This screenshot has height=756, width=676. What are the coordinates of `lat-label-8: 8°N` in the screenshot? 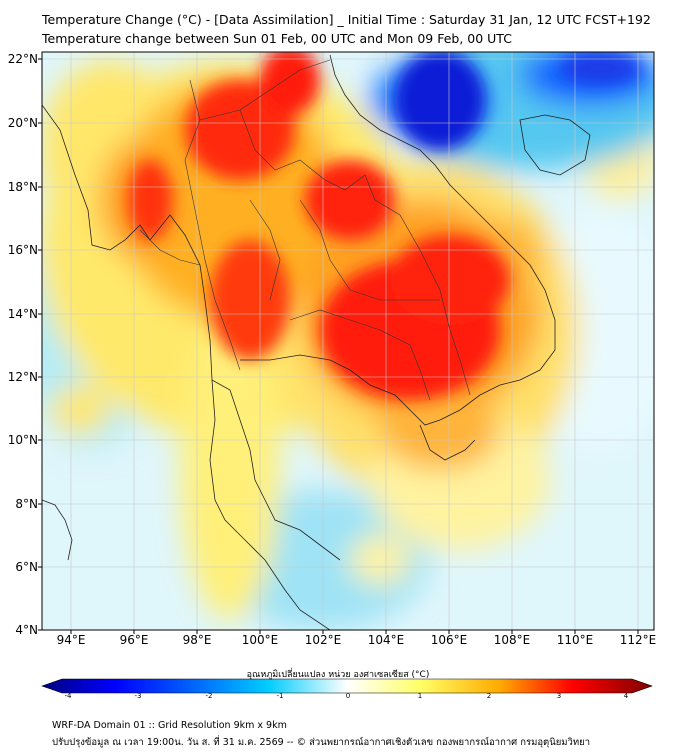 It's located at (26, 504).